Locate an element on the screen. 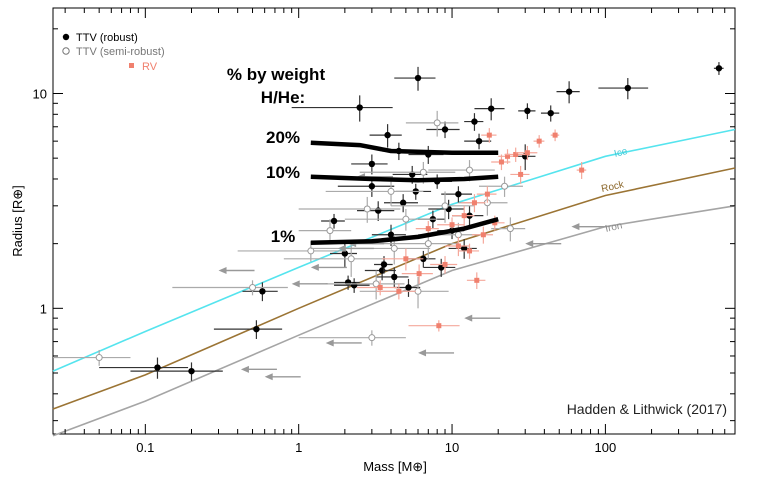  curve-label-iron: Iron is located at coordinates (613, 227).